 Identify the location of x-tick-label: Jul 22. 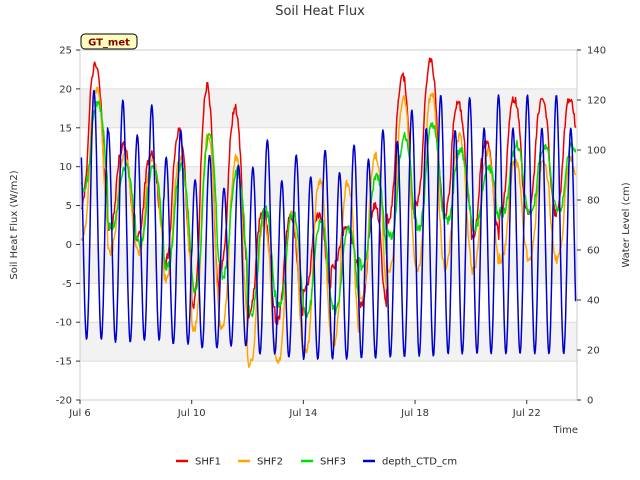
(526, 413).